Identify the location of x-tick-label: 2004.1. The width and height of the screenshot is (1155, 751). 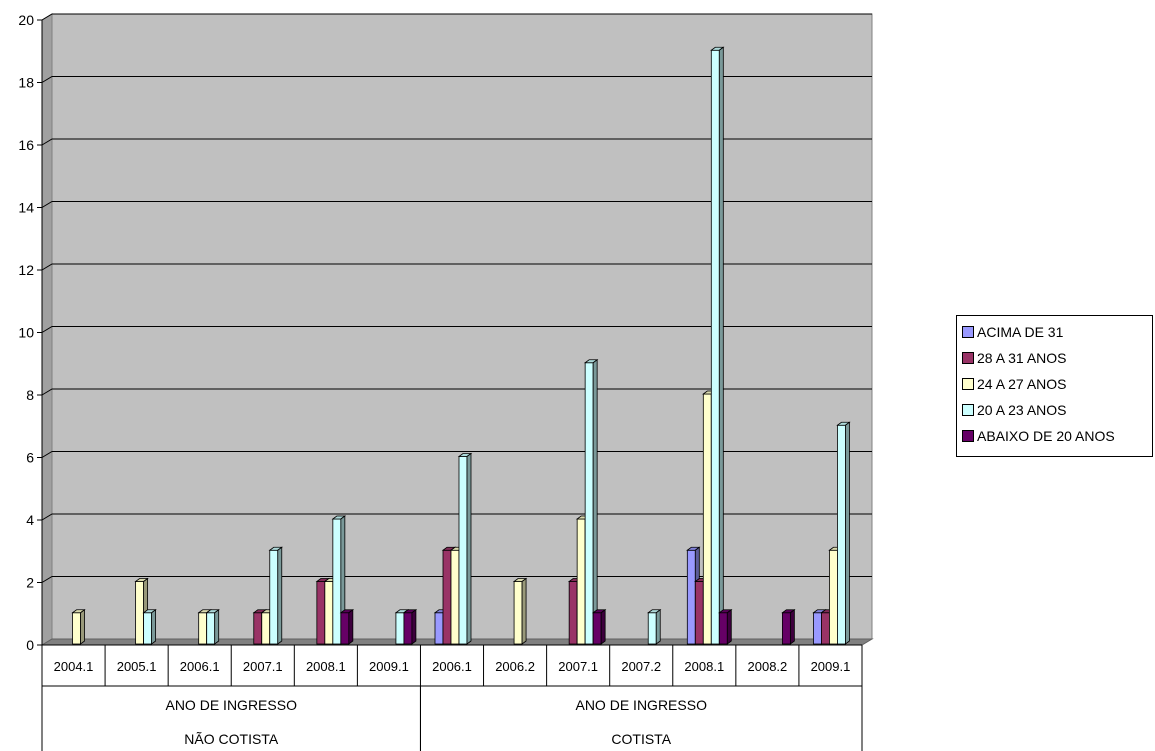
(74, 666).